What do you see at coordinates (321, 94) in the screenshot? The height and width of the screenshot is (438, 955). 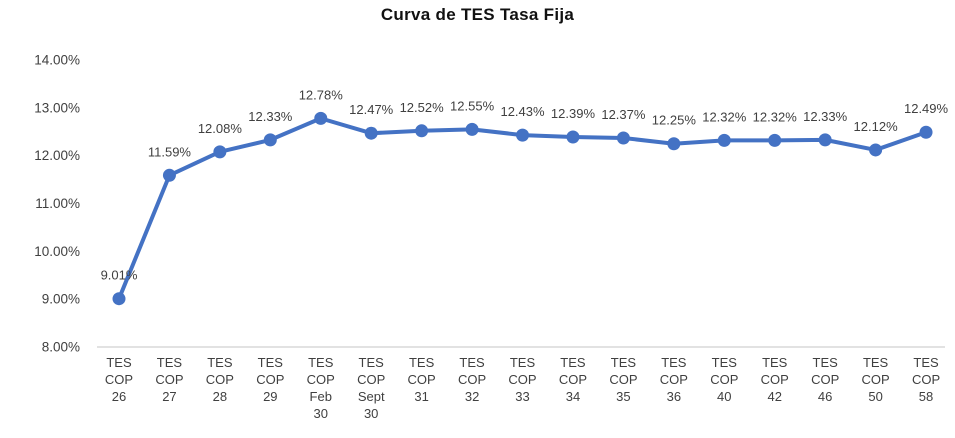 I see `data-point-label: 12.78%` at bounding box center [321, 94].